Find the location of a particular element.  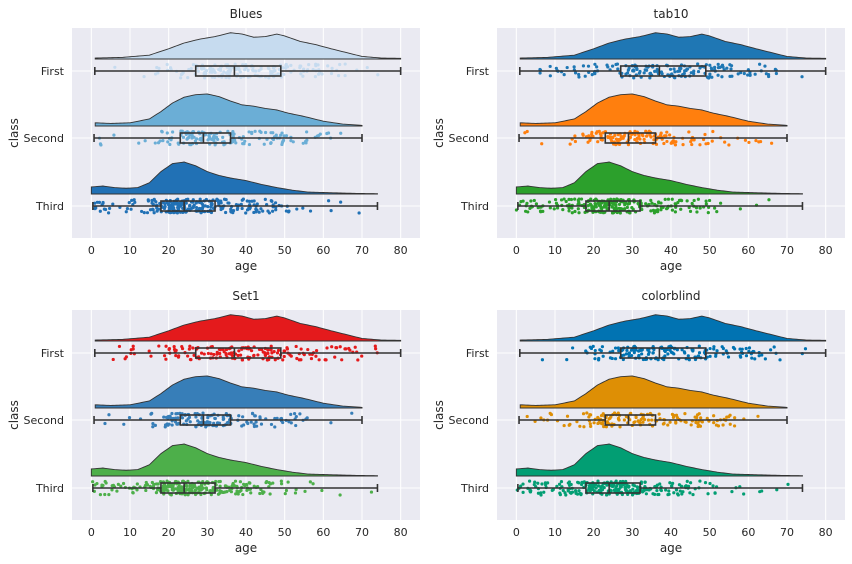

y-tick-label: Third is located at coordinates (49, 206).